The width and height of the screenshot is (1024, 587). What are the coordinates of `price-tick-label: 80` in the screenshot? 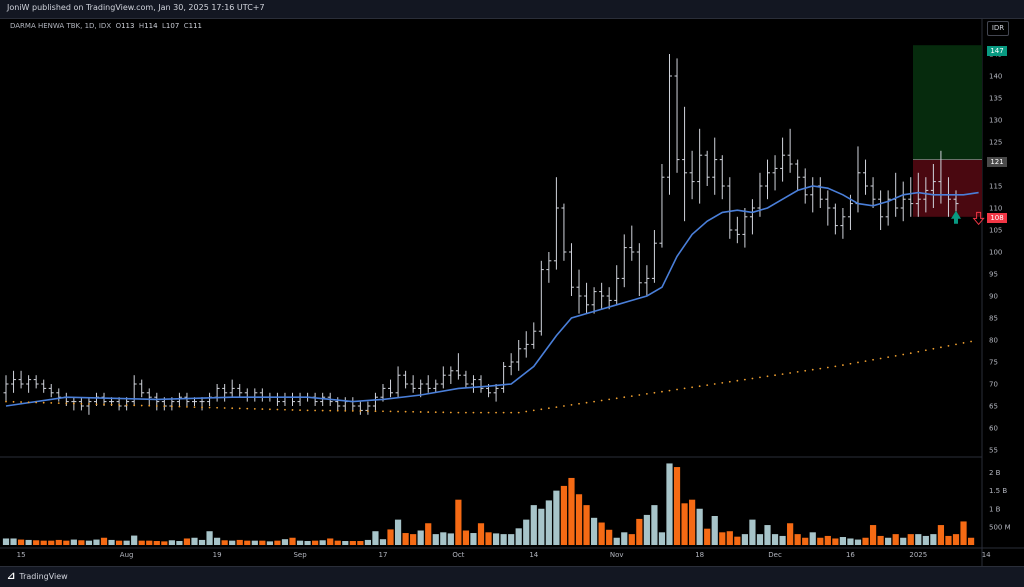 It's located at (993, 341).